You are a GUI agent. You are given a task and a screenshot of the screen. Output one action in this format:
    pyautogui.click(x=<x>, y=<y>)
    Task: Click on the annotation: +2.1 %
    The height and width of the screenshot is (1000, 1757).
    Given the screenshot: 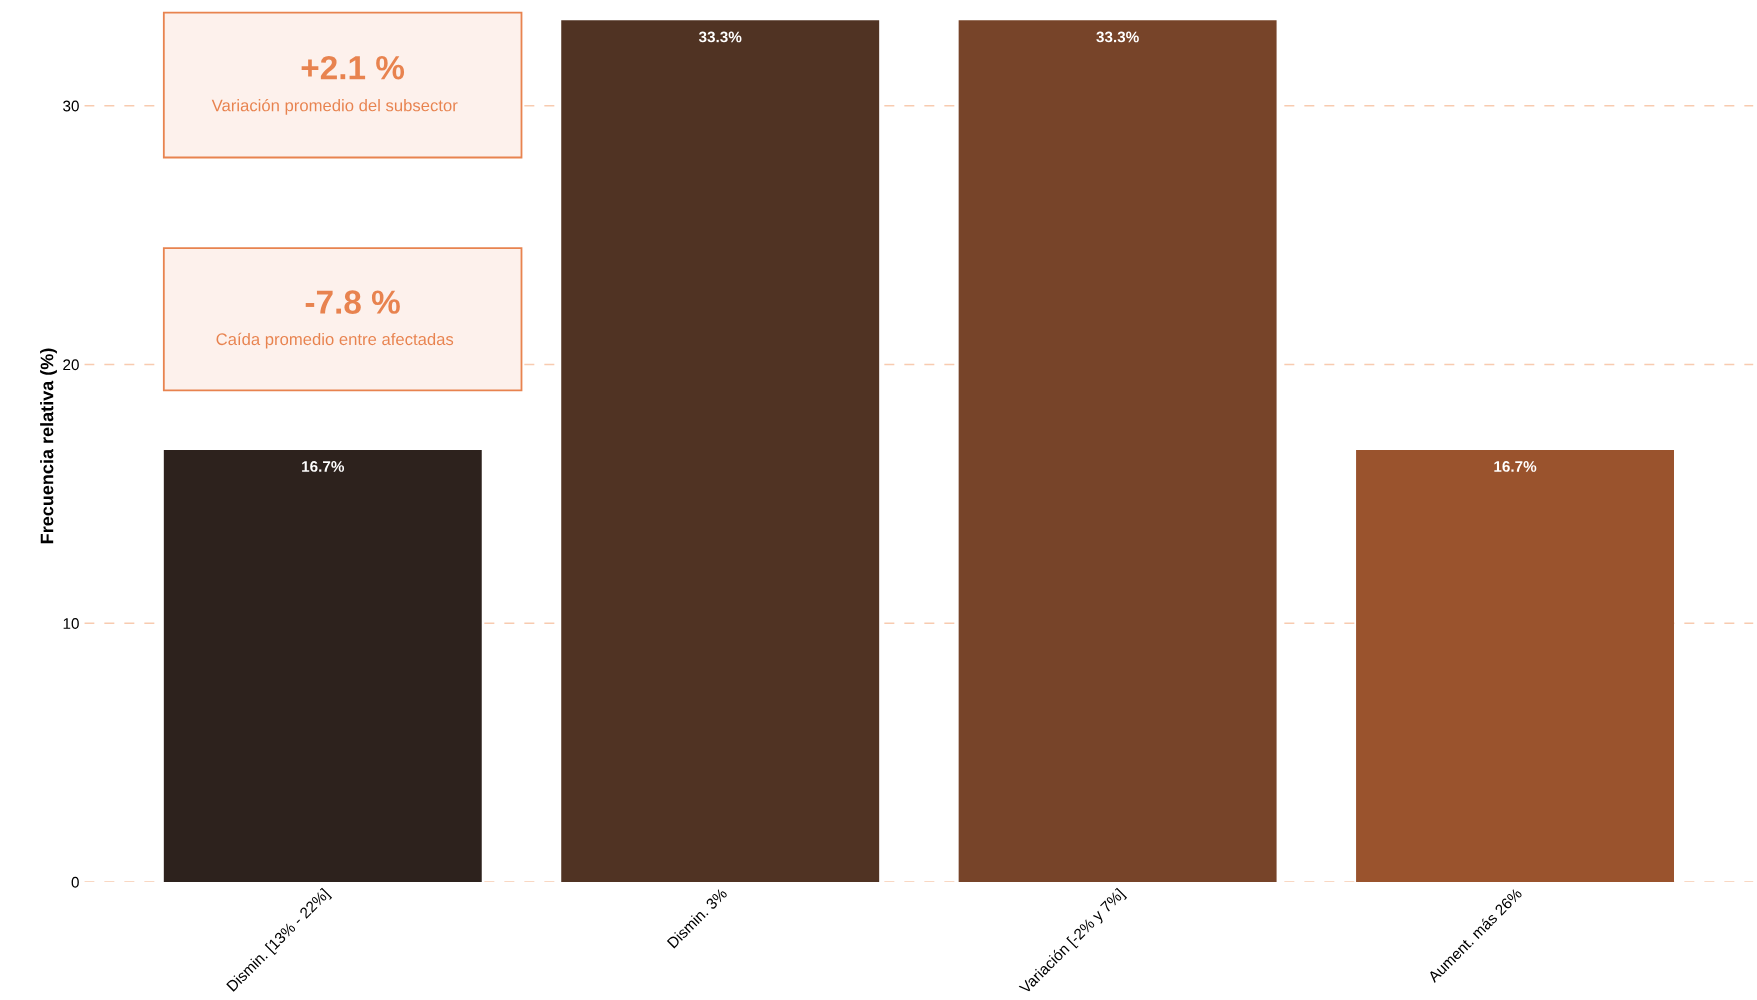 What is the action you would take?
    pyautogui.click(x=353, y=67)
    